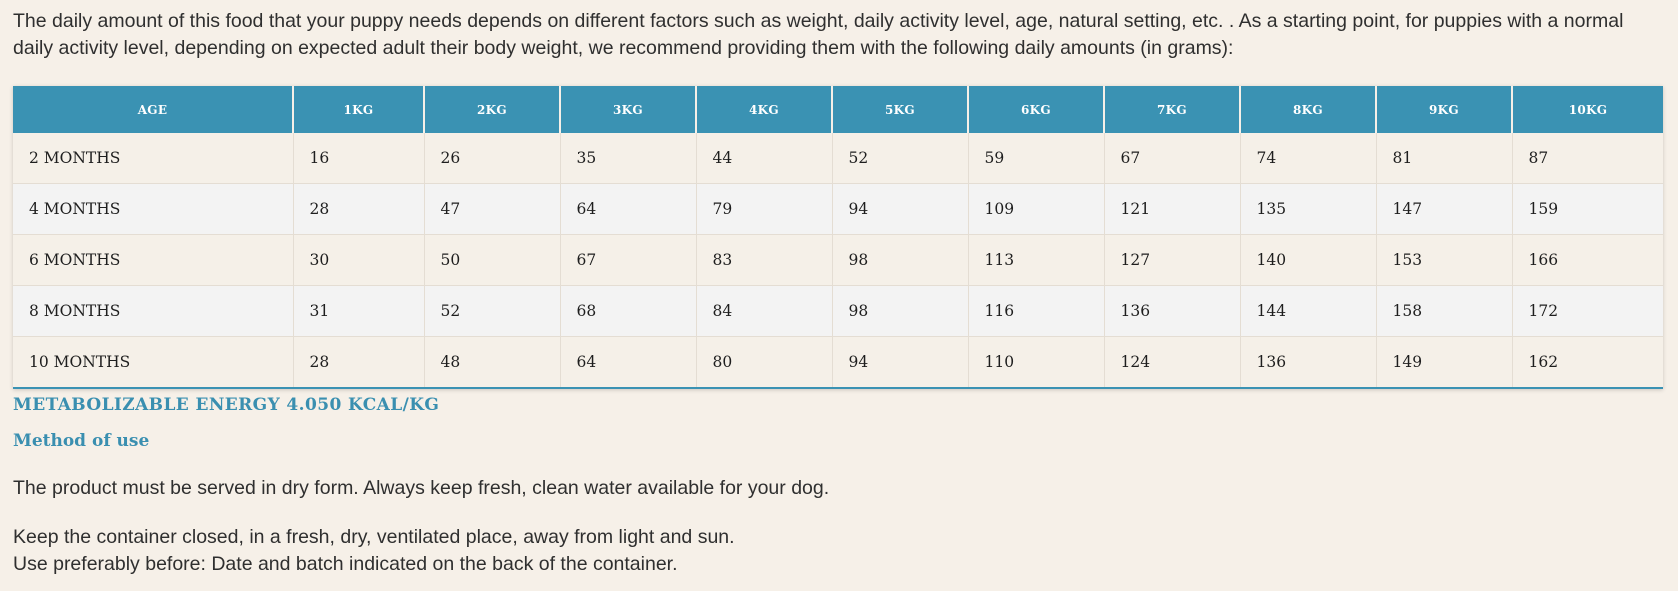 The image size is (1678, 591). I want to click on row-age-cell: 10 MONTHS, so click(153, 362).